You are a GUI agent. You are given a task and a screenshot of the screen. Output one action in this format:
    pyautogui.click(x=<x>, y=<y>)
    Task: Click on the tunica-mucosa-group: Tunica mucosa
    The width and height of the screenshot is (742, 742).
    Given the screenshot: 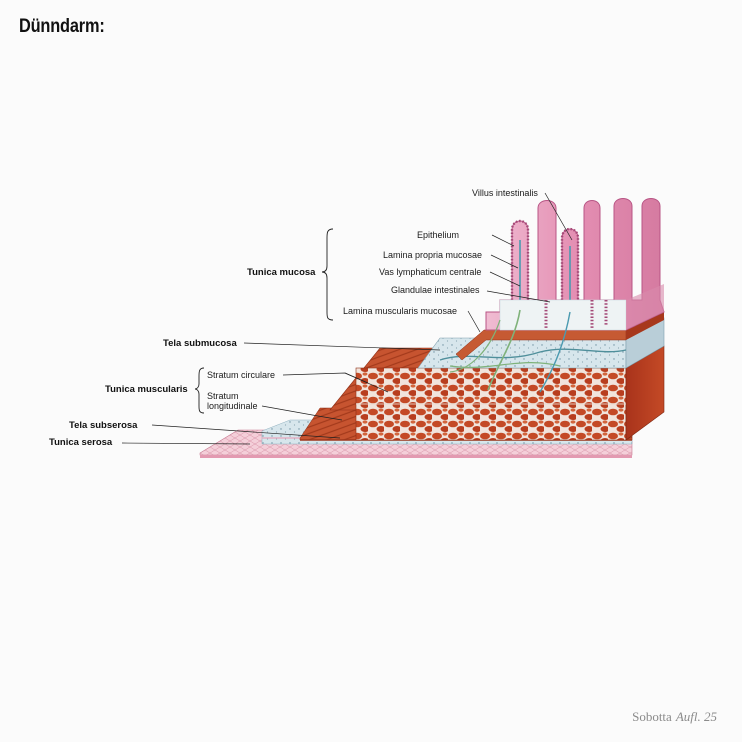 What is the action you would take?
    pyautogui.click(x=290, y=274)
    